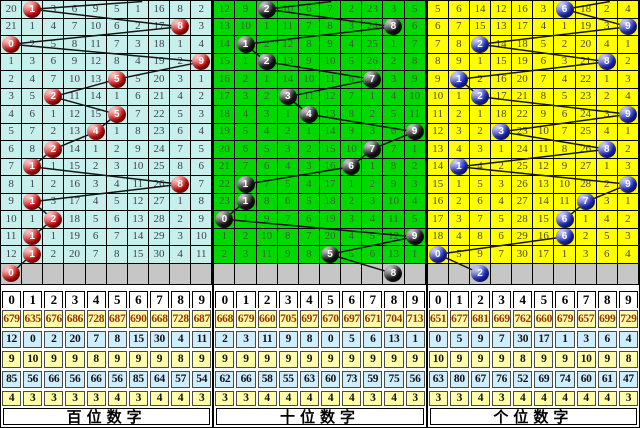 The height and width of the screenshot is (428, 640). Describe the element at coordinates (288, 10) in the screenshot. I see `miss-cell: 10` at that location.